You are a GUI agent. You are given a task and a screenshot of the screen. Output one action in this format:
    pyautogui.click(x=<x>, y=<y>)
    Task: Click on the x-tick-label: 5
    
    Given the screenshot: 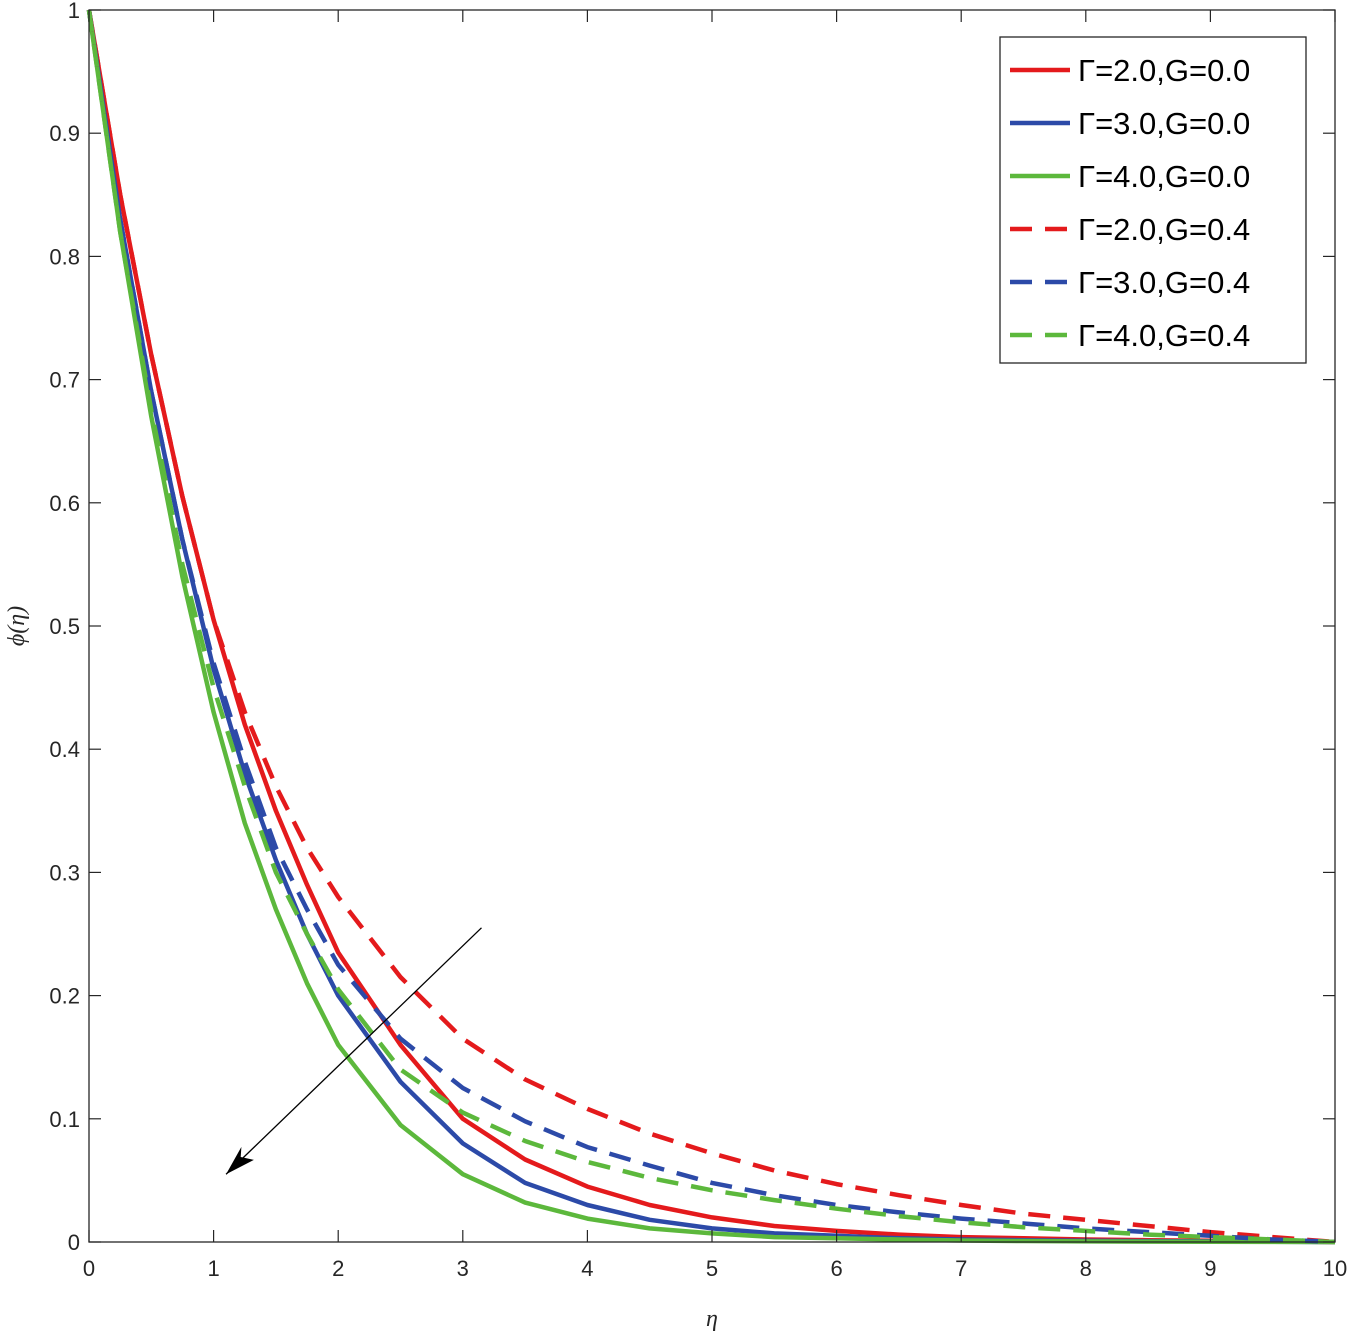 What is the action you would take?
    pyautogui.click(x=712, y=1268)
    